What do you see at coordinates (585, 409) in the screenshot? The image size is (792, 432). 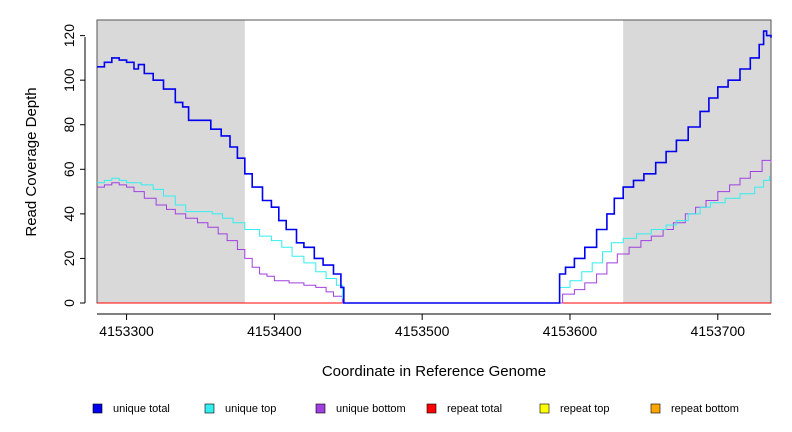 I see `legend-label: repeat top` at bounding box center [585, 409].